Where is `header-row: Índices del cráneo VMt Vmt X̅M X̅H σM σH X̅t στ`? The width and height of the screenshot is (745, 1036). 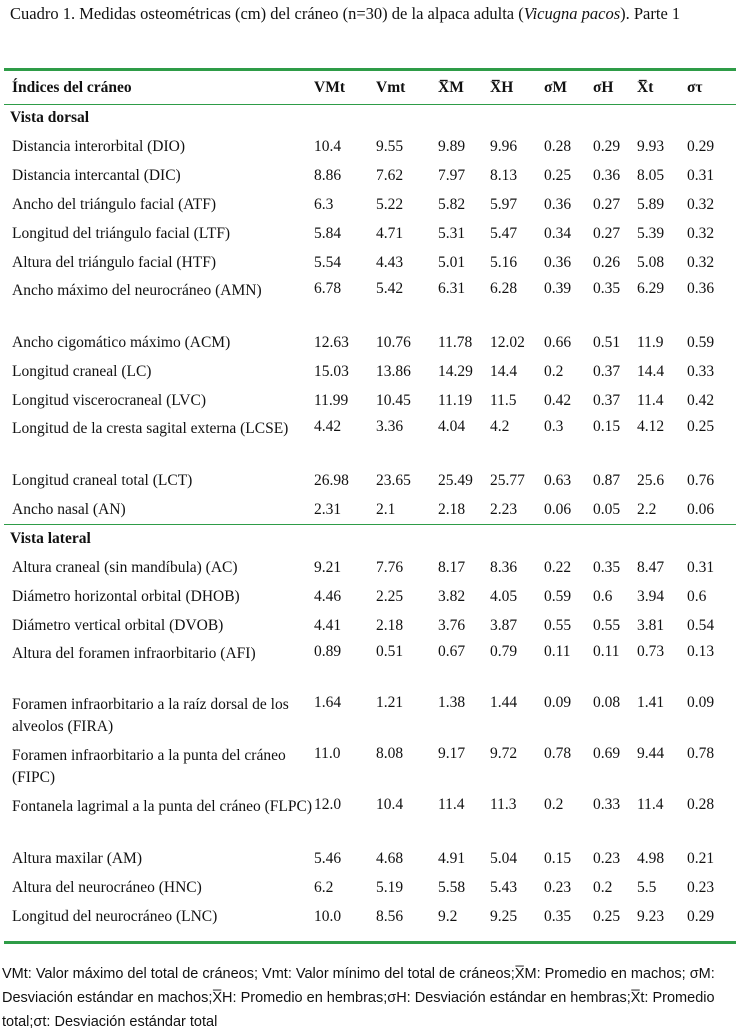 header-row: Índices del cráneo VMt Vmt X̅M X̅H σM σH X̅t στ is located at coordinates (370, 88).